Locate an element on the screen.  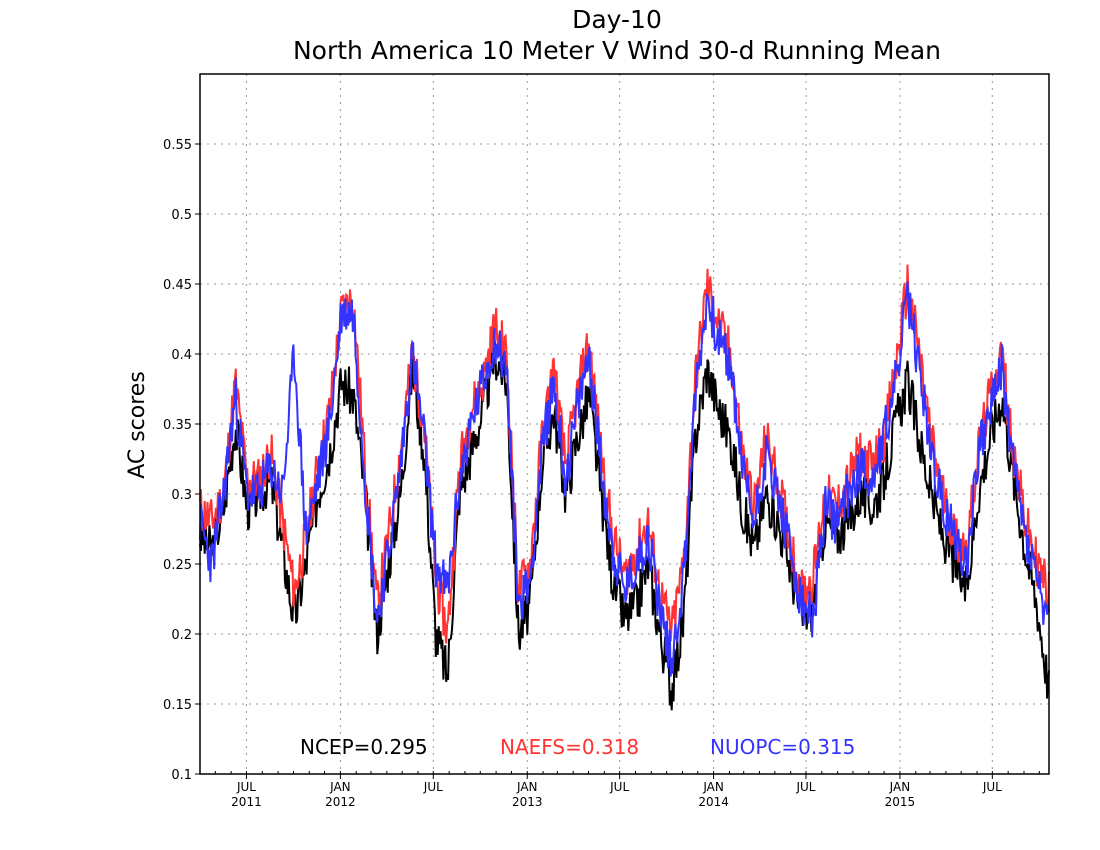
x-tick-year-label: 2012 is located at coordinates (340, 802).